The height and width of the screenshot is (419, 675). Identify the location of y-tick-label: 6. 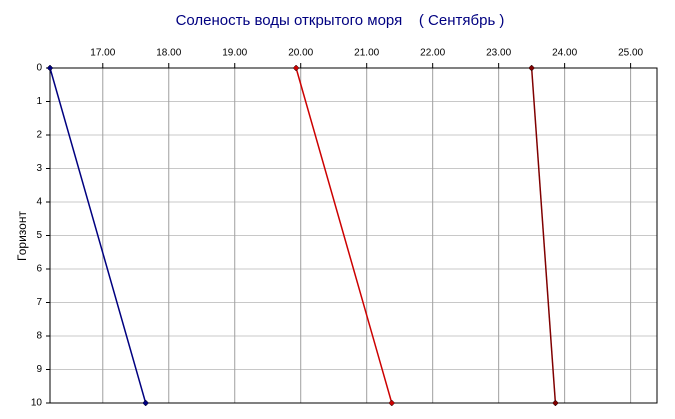
(39, 269).